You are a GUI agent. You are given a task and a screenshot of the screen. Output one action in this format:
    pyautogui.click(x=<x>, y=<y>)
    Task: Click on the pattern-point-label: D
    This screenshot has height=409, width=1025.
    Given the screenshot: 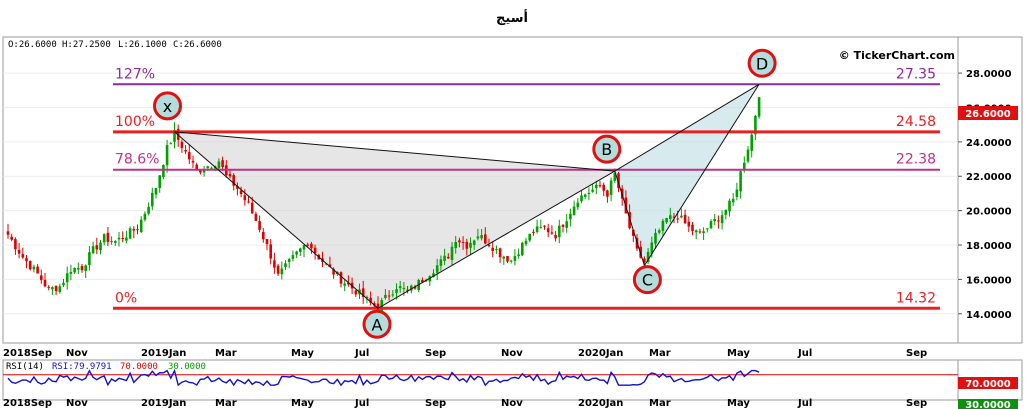 What is the action you would take?
    pyautogui.click(x=762, y=63)
    